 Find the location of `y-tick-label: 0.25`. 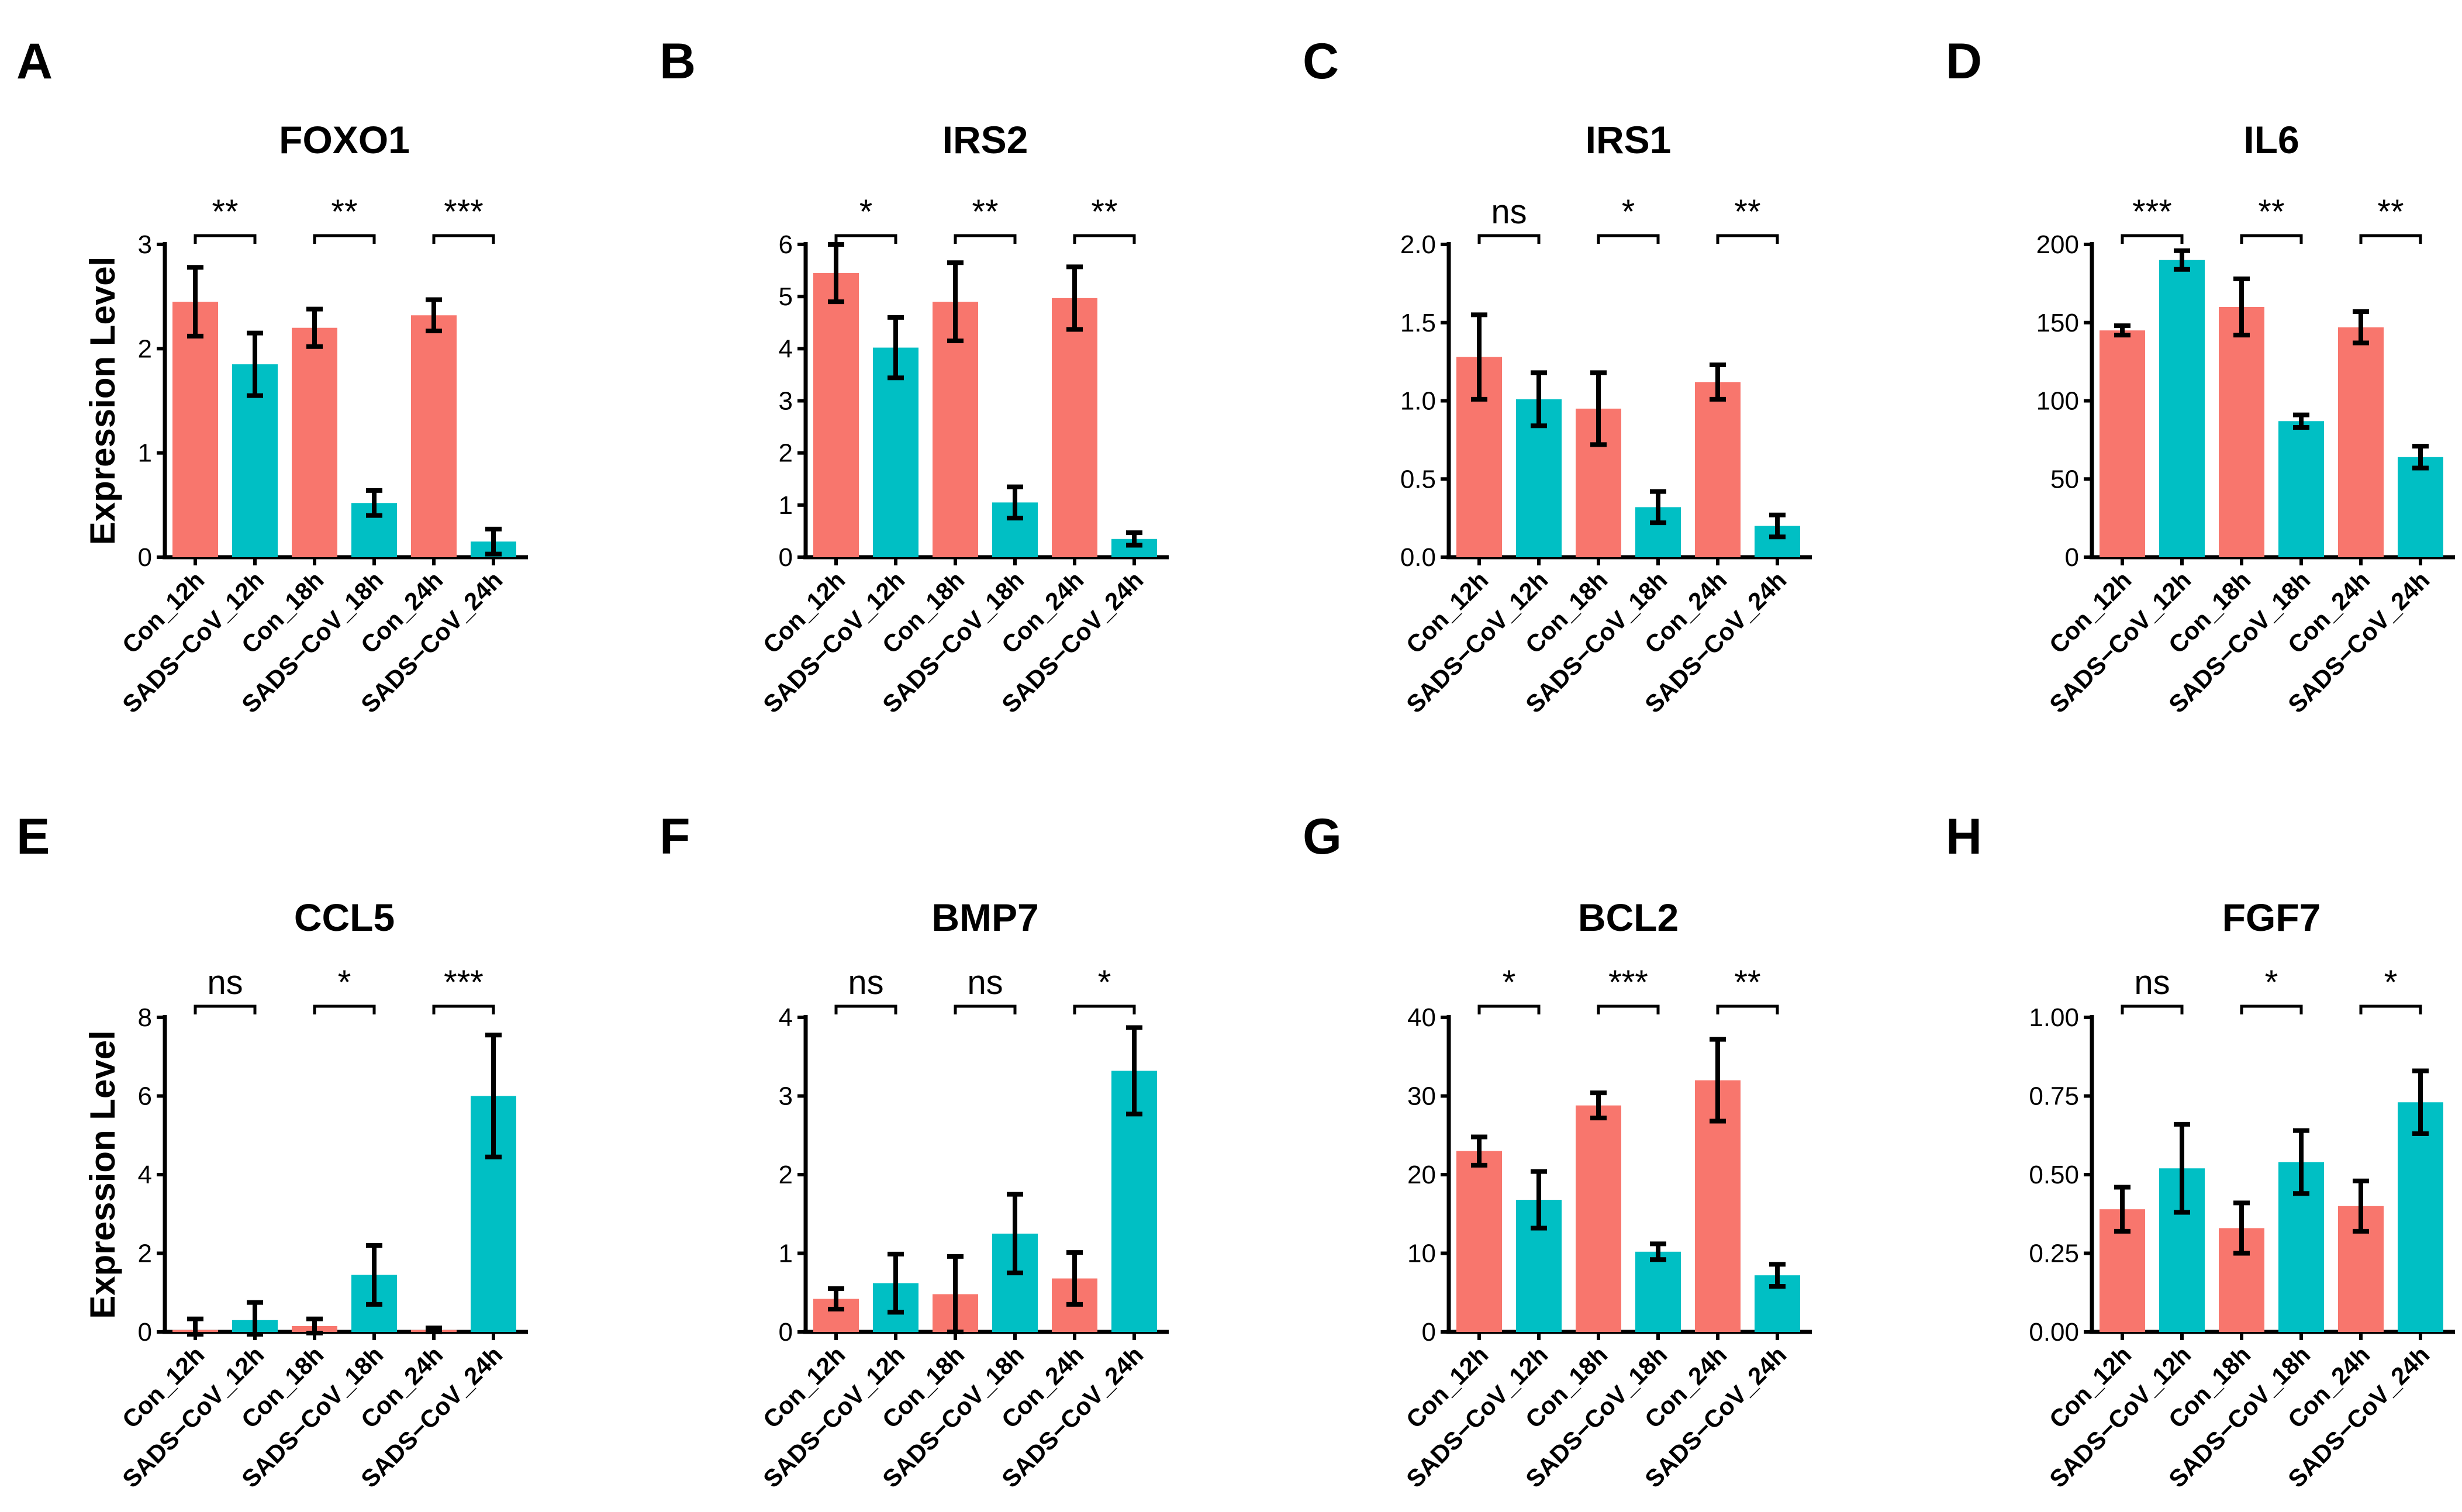

y-tick-label: 0.25 is located at coordinates (2054, 1254).